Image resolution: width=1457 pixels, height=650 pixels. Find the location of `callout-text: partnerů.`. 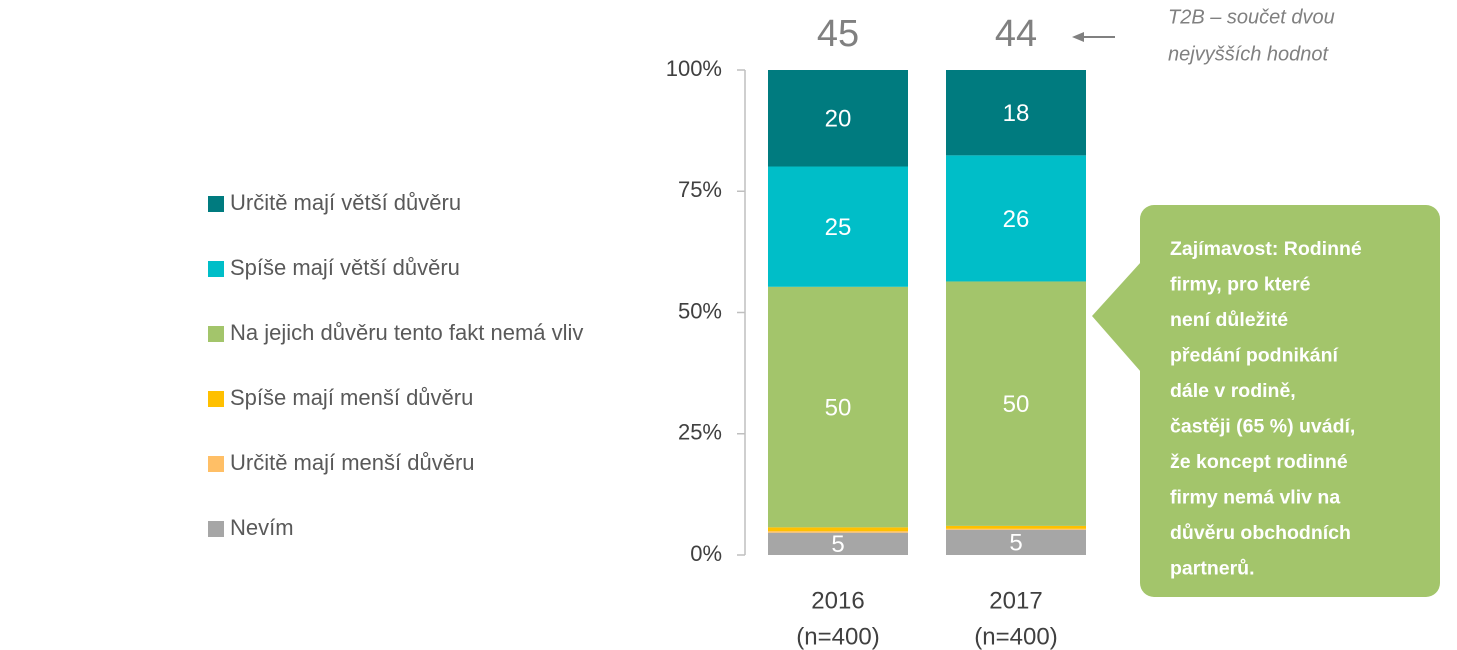

callout-text: partnerů. is located at coordinates (1212, 569).